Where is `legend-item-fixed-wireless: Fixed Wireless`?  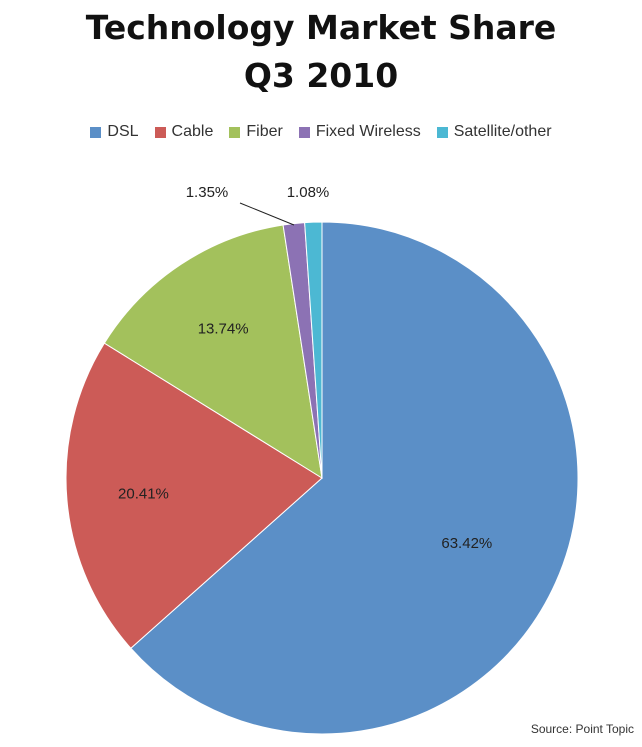 legend-item-fixed-wireless: Fixed Wireless is located at coordinates (359, 132).